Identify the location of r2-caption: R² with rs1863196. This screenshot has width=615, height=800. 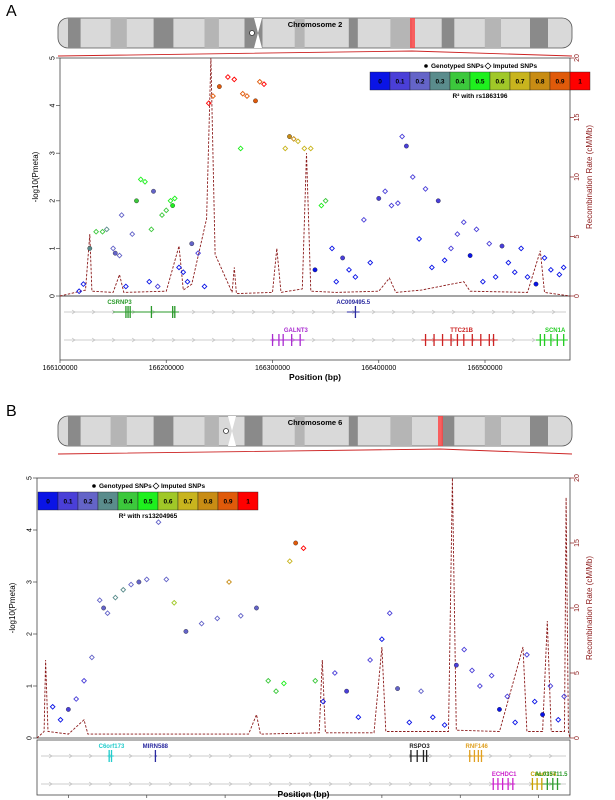
(480, 96).